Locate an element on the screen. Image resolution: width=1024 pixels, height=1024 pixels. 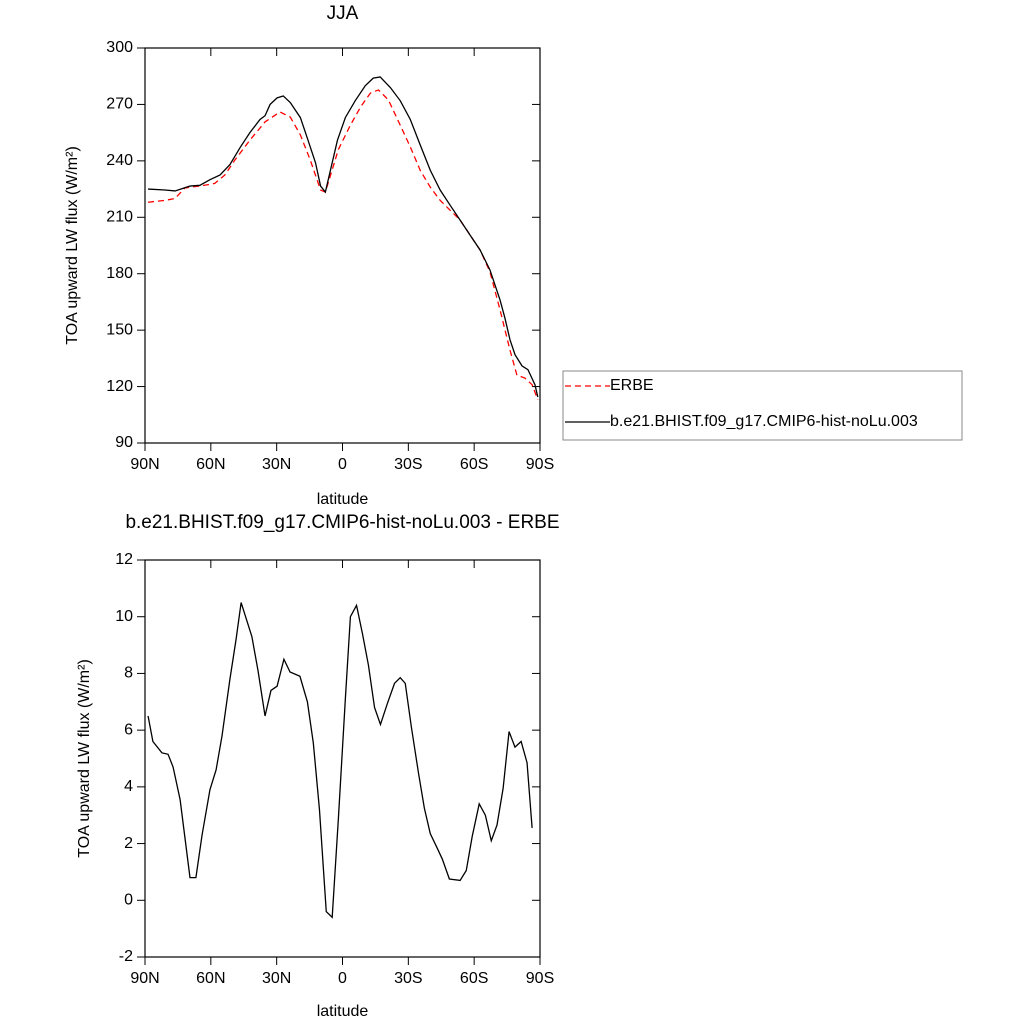
legend-label: b.e21.BHIST.f09_g17.CMIP6-hist-noLu.003 is located at coordinates (764, 421).